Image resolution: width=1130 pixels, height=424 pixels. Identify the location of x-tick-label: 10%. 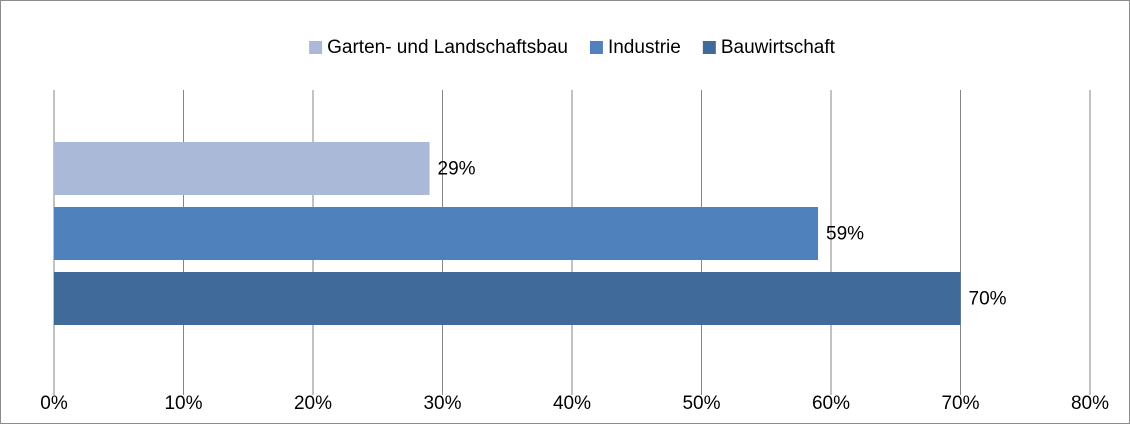
(183, 403).